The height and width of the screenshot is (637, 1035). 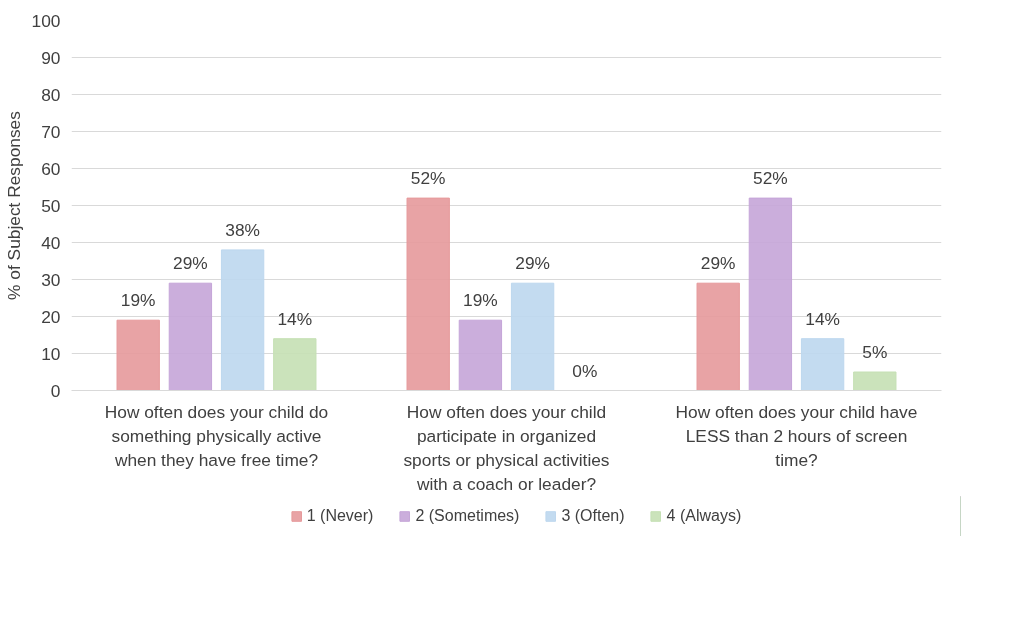 What do you see at coordinates (51, 94) in the screenshot?
I see `y-tick-label: 80` at bounding box center [51, 94].